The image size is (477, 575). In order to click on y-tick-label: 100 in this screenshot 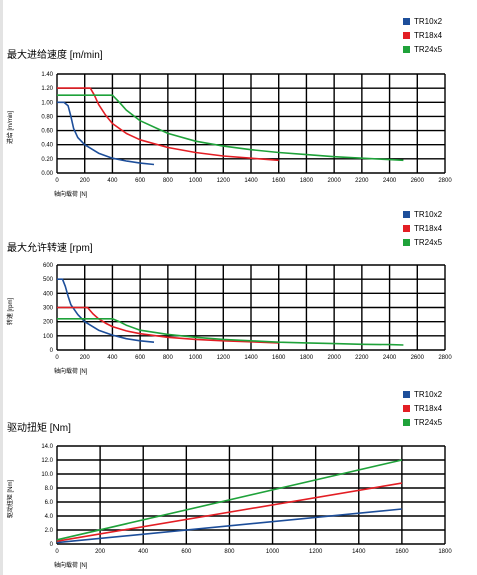, I will do `click(48, 337)`.